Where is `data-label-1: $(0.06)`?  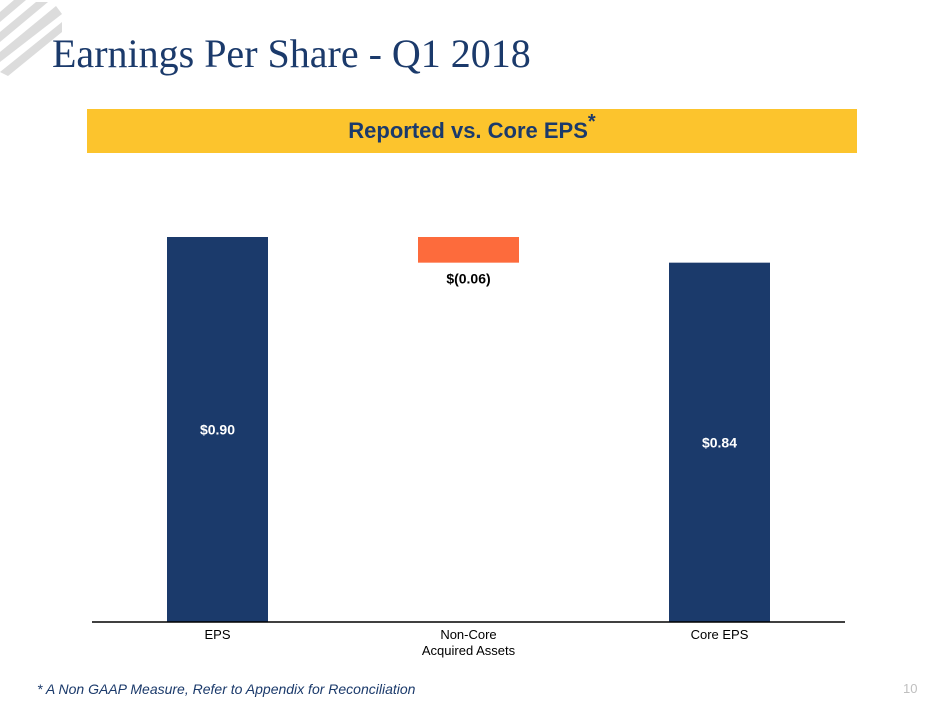 data-label-1: $(0.06) is located at coordinates (468, 279).